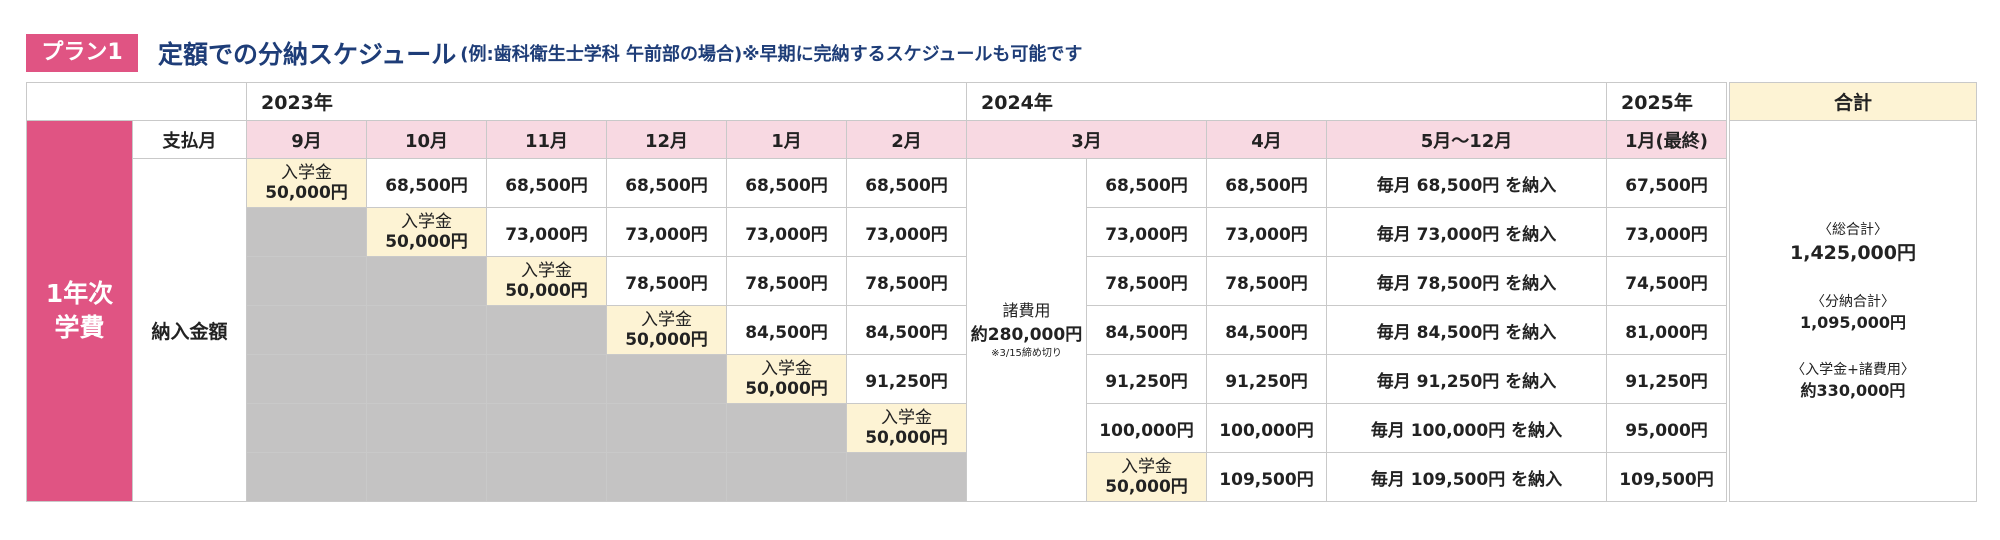 The image size is (2000, 540). Describe the element at coordinates (1466, 232) in the screenshot. I see `monthly-cell: 毎月 73,000円 を納入` at that location.